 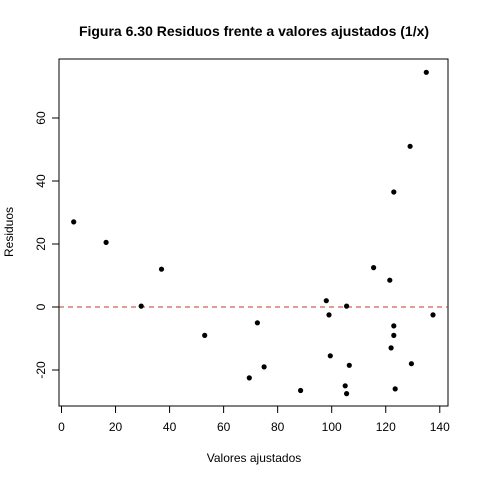 I want to click on x-tick-label: 100, so click(x=332, y=427).